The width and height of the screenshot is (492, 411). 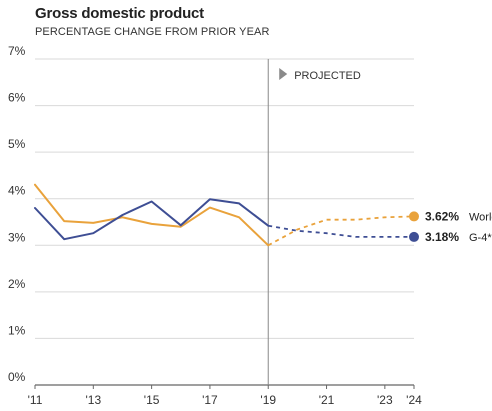 What do you see at coordinates (17, 51) in the screenshot?
I see `y-tick-label: 7%` at bounding box center [17, 51].